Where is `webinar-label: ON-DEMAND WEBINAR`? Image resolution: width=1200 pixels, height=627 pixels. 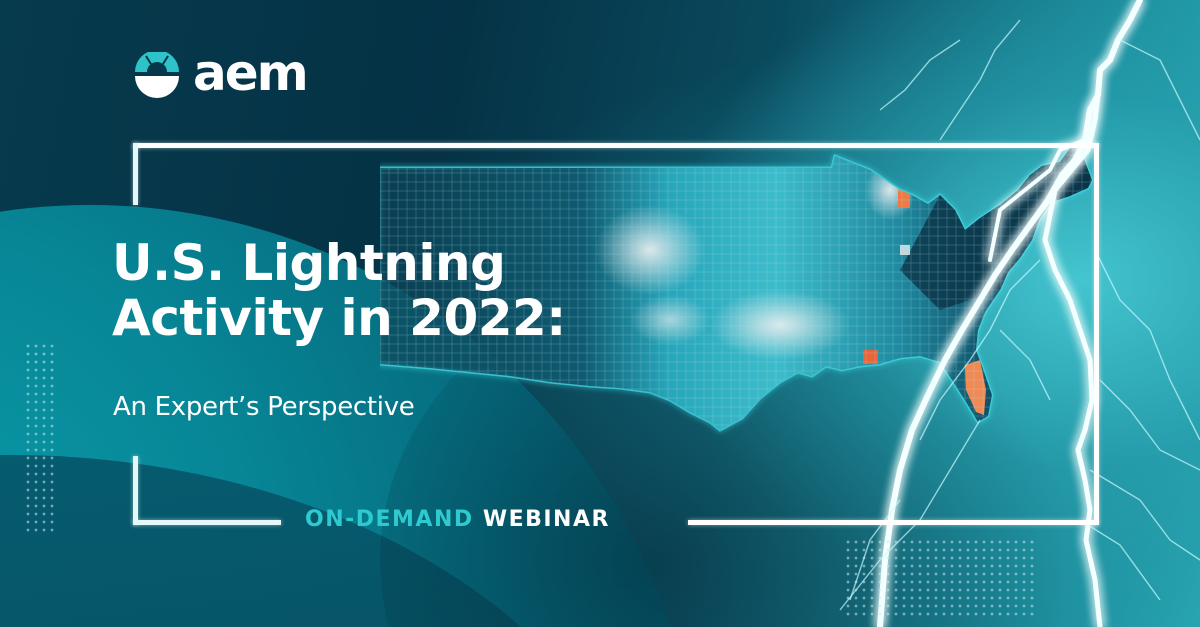 webinar-label: ON-DEMAND WEBINAR is located at coordinates (457, 519).